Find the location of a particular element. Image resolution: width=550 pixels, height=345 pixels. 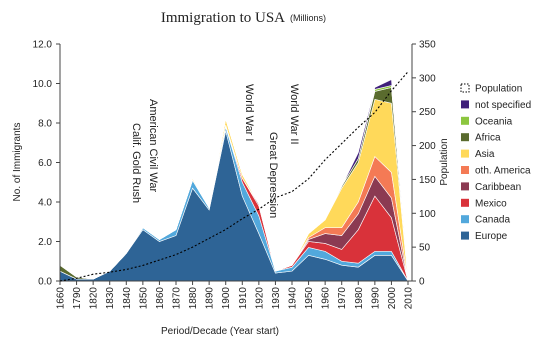

x-tick-label: 1970 is located at coordinates (342, 298).